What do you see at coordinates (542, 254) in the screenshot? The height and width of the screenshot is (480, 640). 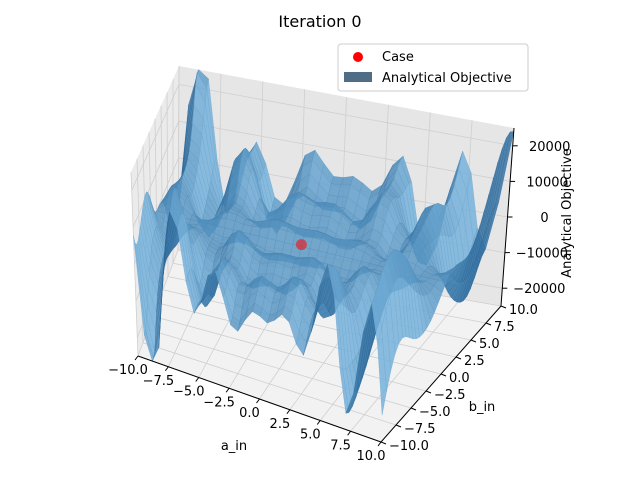 I see `z-tick-label: −10000` at bounding box center [542, 254].